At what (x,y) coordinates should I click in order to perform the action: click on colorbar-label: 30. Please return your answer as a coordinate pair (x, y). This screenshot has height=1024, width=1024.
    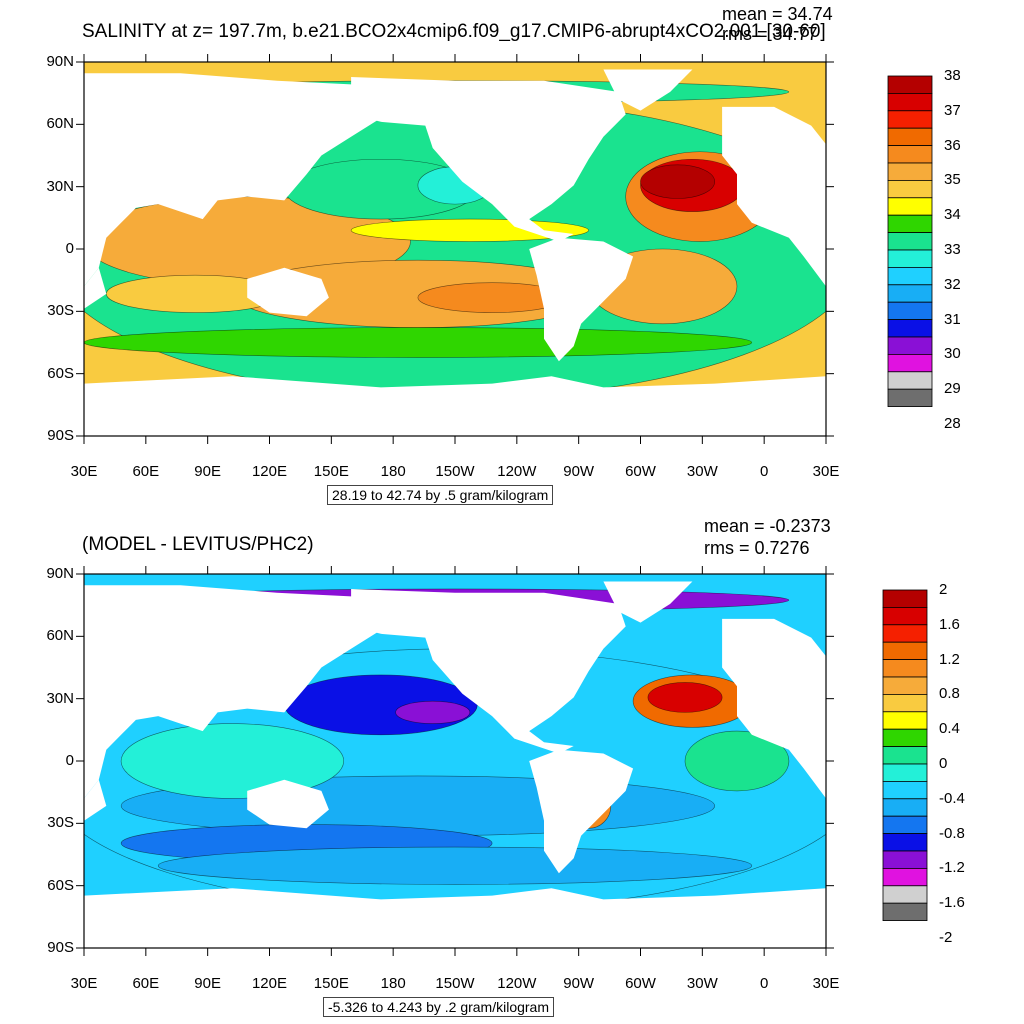
    Looking at the image, I should click on (952, 354).